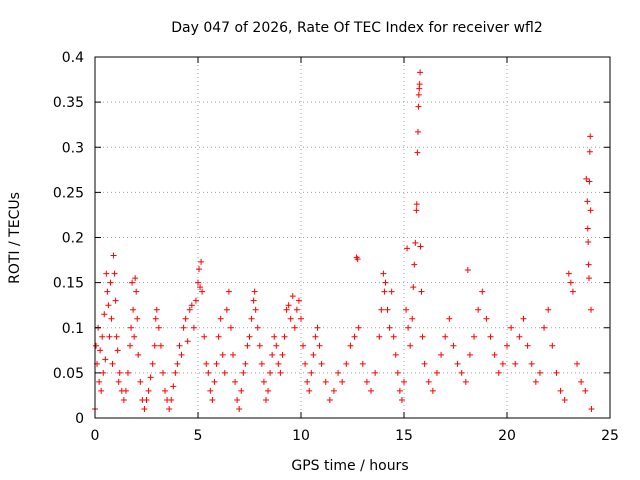 This screenshot has height=480, width=640. I want to click on x-tick-label: 10, so click(301, 436).